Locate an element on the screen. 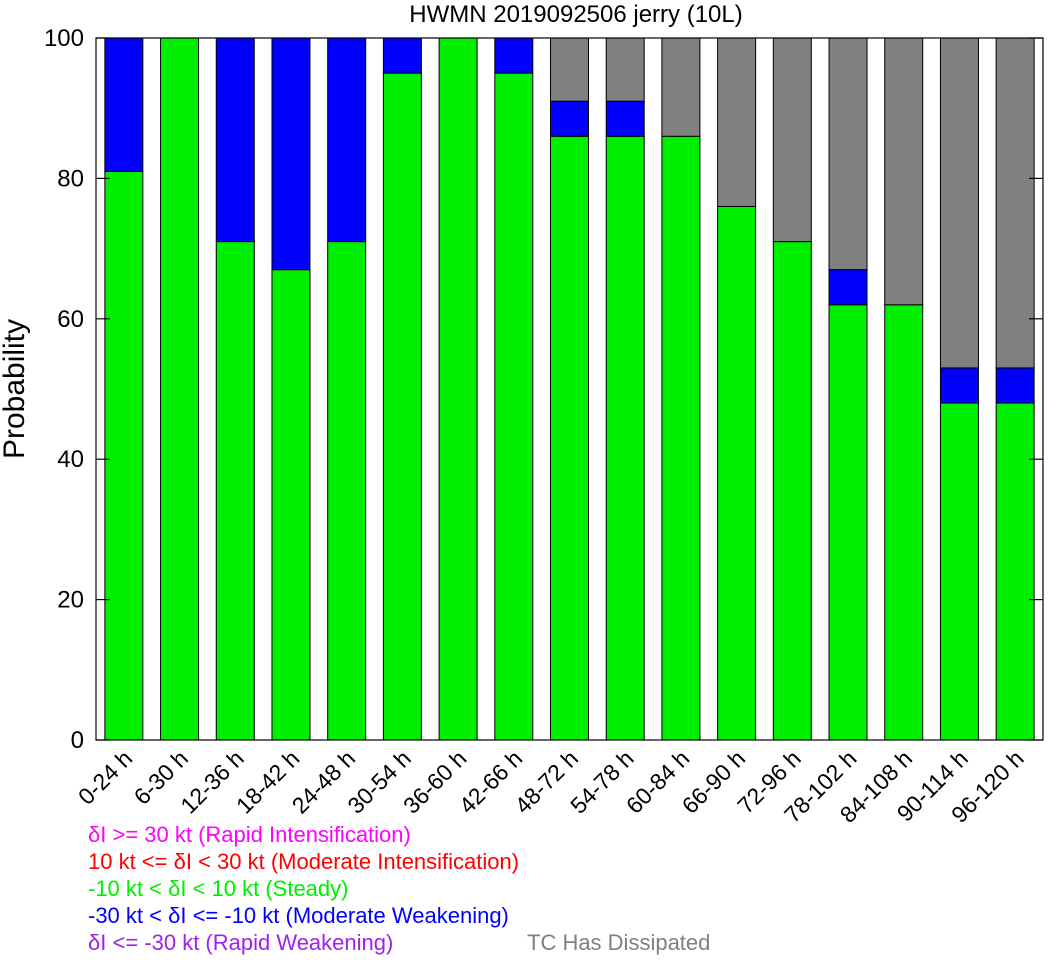 The height and width of the screenshot is (960, 1057). legend-tc-dissipated: TC Has Dissipated is located at coordinates (619, 942).